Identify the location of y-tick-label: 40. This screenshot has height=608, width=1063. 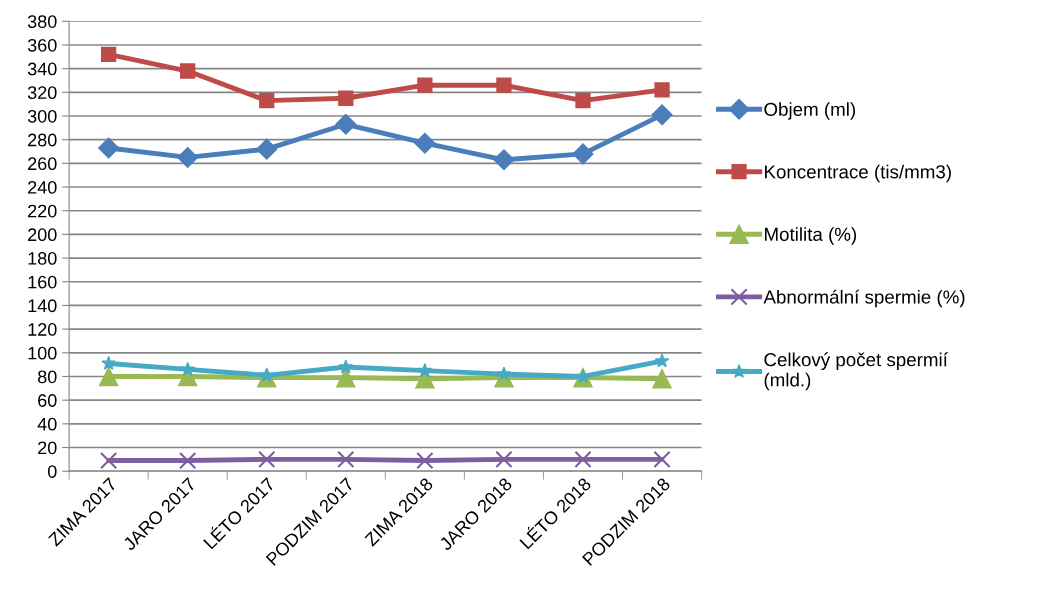
(47, 424).